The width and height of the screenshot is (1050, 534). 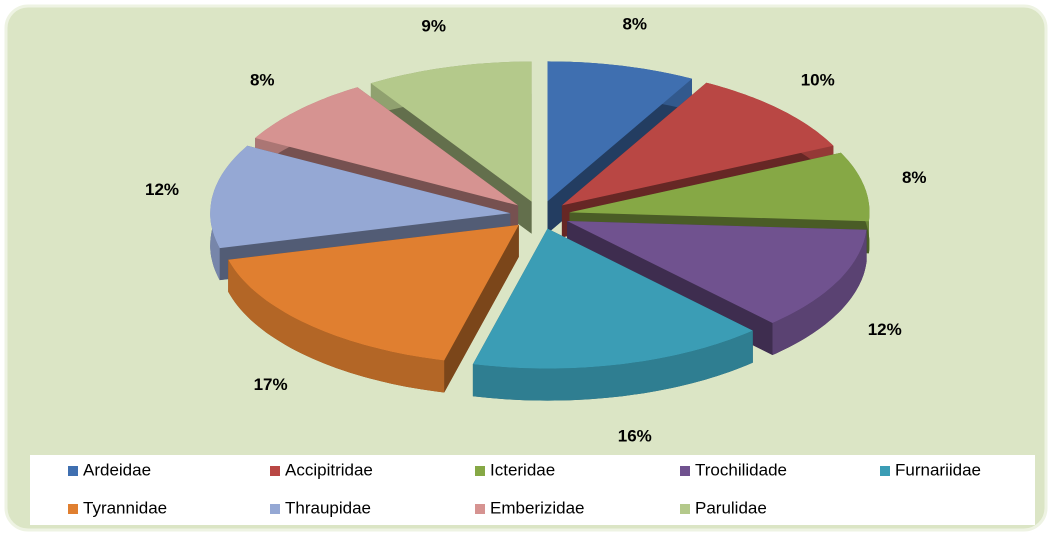 What do you see at coordinates (481, 308) in the screenshot?
I see `slice-wall` at bounding box center [481, 308].